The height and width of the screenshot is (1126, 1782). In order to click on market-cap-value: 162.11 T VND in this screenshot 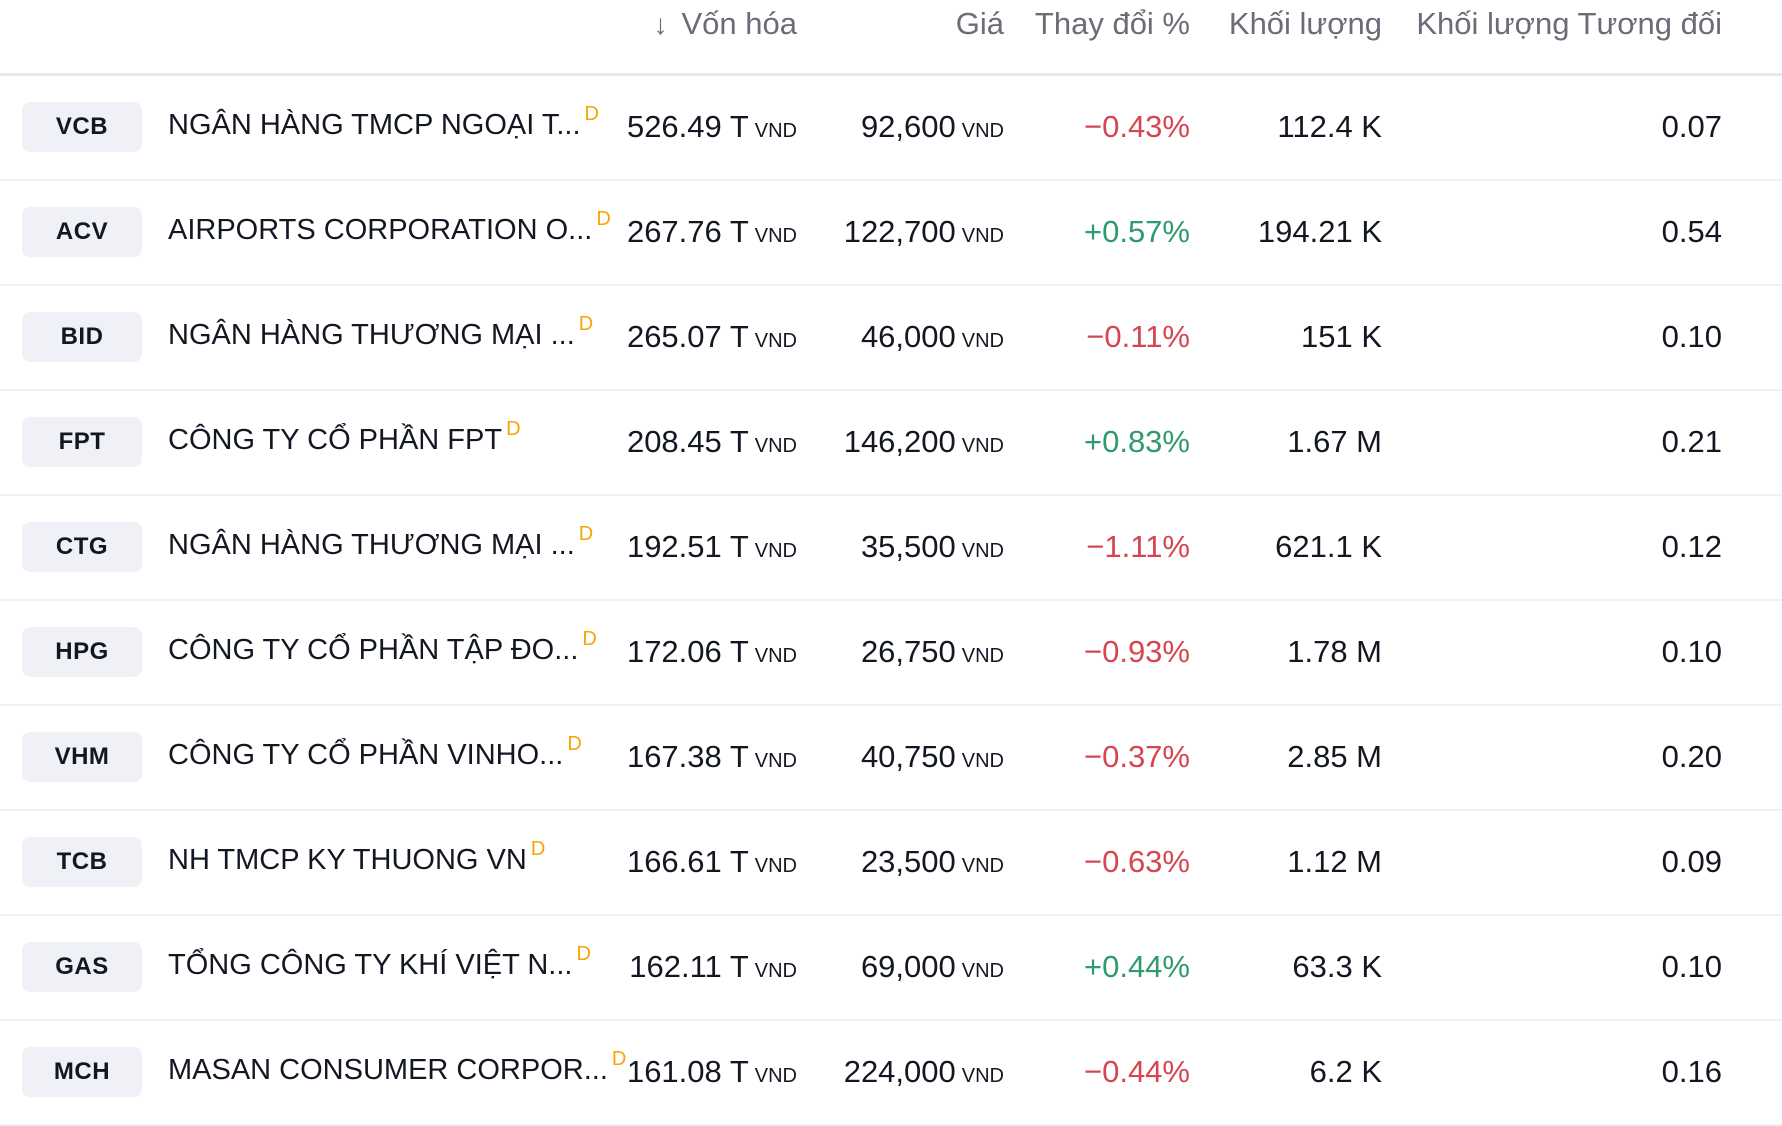, I will do `click(713, 967)`.